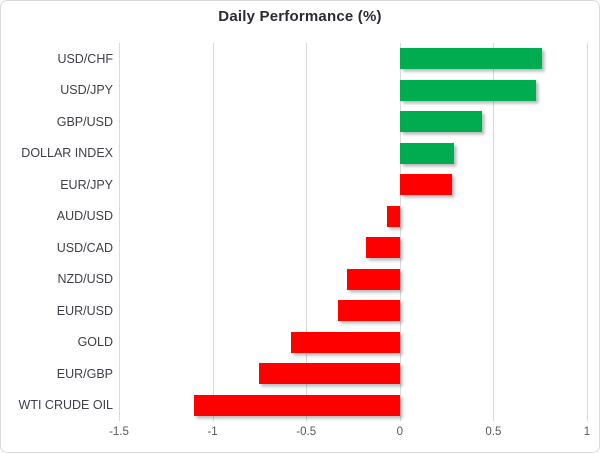 This screenshot has height=453, width=600. I want to click on x-axis-labels: -1.5 -1 -0.5 0 0.5 1, so click(350, 435).